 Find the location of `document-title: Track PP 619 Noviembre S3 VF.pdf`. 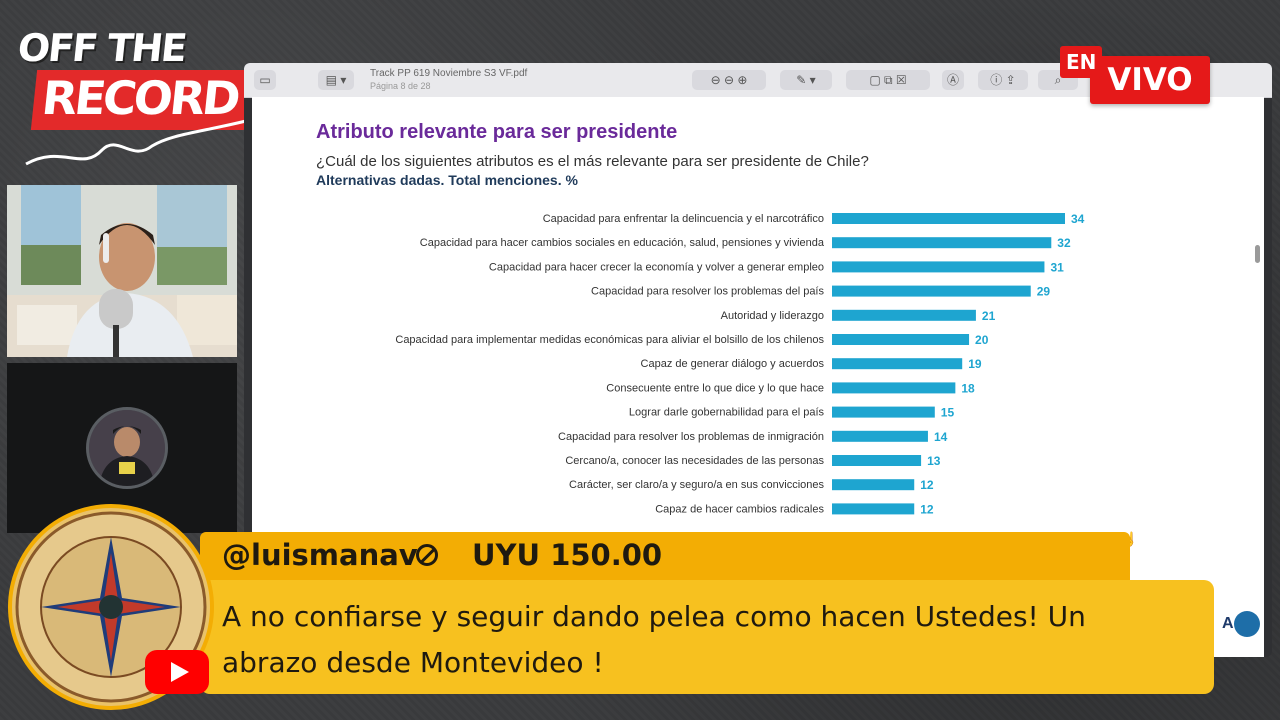

document-title: Track PP 619 Noviembre S3 VF.pdf is located at coordinates (449, 73).